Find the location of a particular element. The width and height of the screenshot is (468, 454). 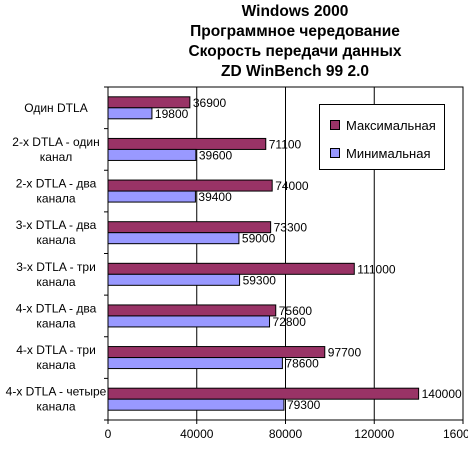

data-label: 73300 is located at coordinates (291, 228).